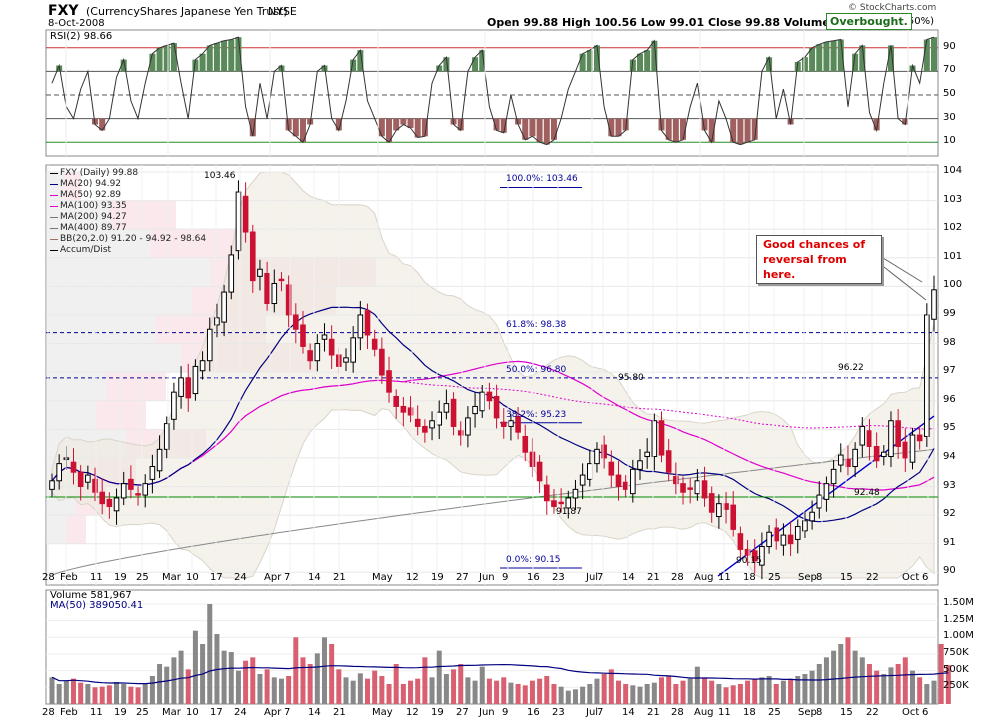  I want to click on x-tick-label-volume: Mar, so click(171, 712).